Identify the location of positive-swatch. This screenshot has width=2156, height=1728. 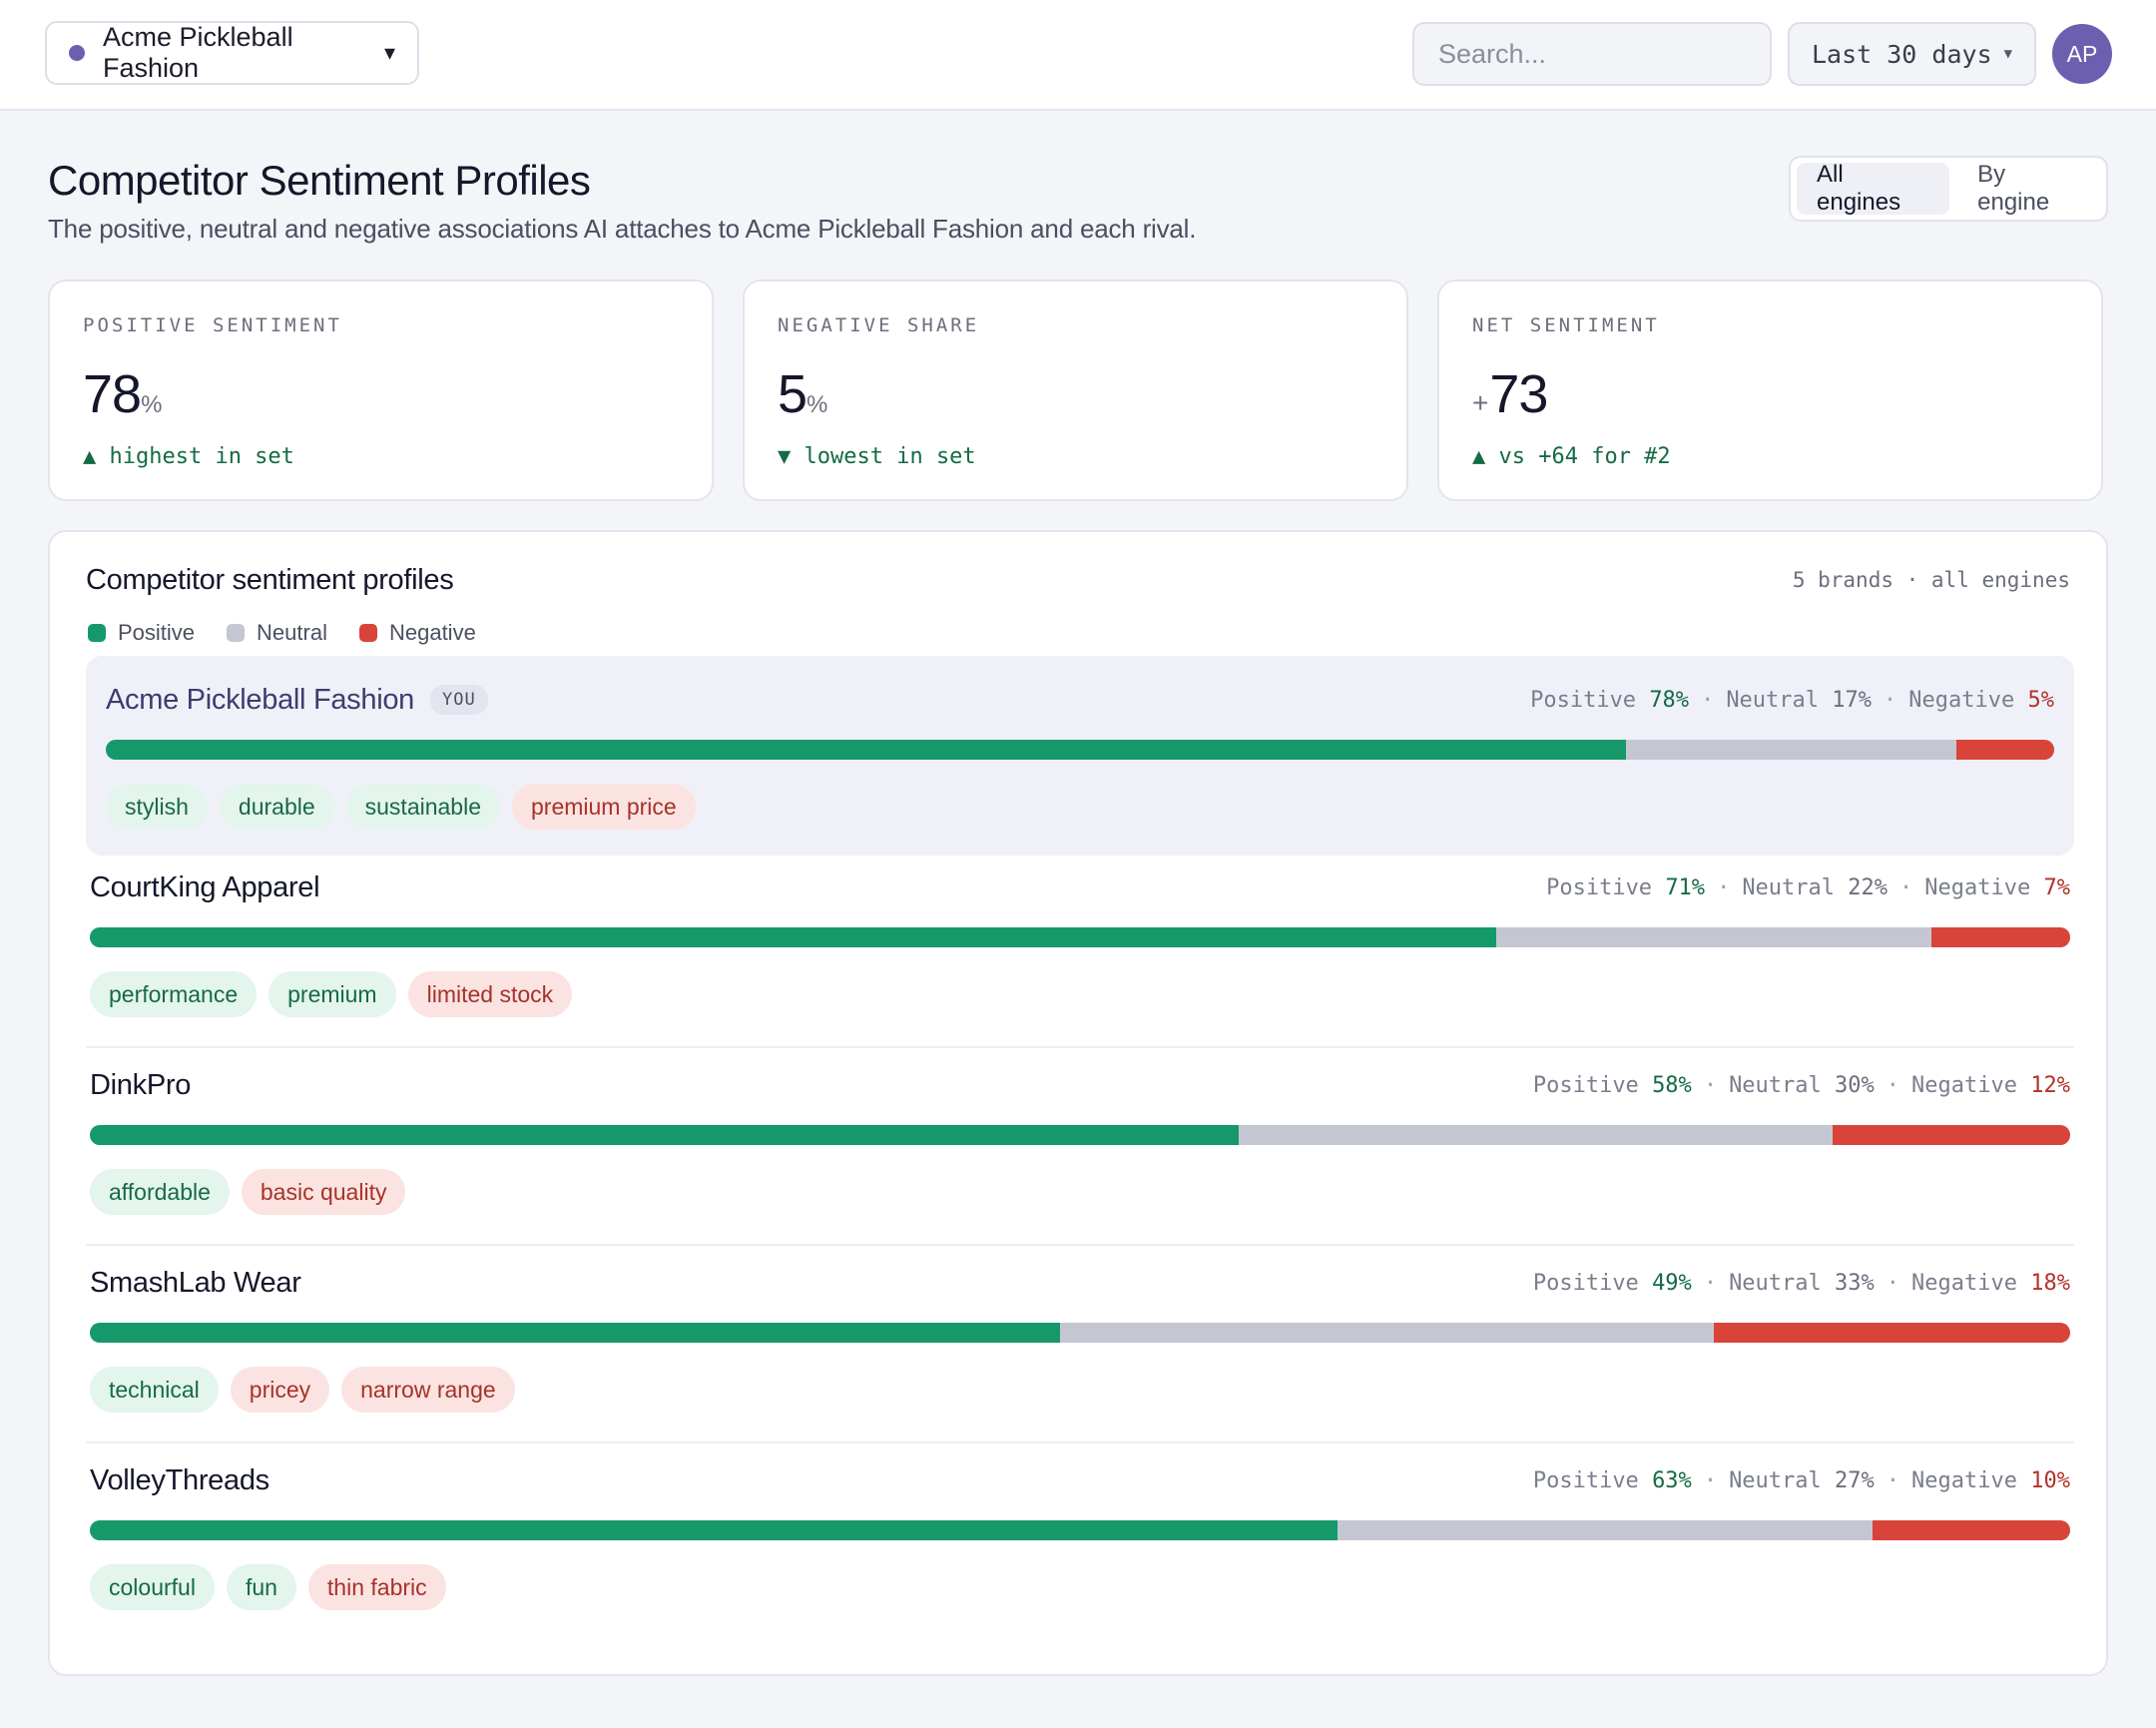
(97, 633).